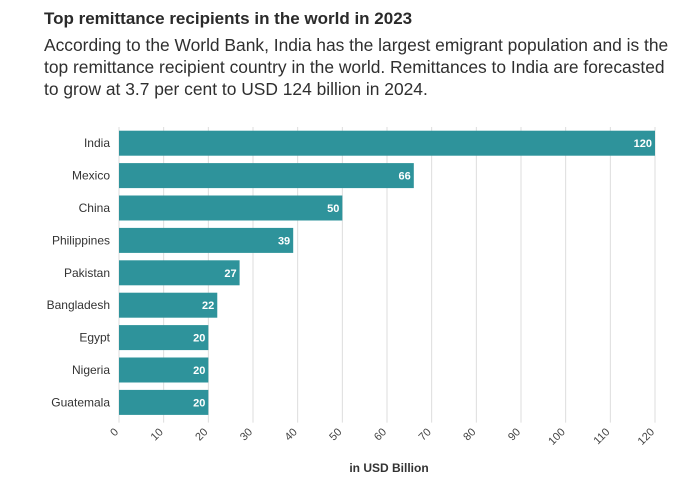  I want to click on x-axis-title: in USD Billion, so click(388, 468).